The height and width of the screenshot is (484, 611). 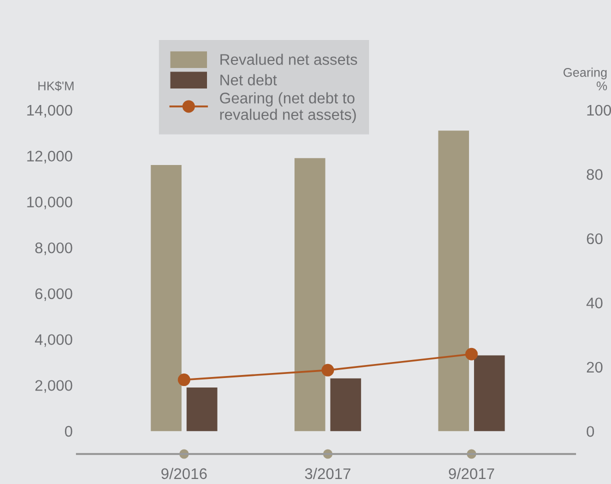 I want to click on y-tick-label: 4,000, so click(x=53, y=340).